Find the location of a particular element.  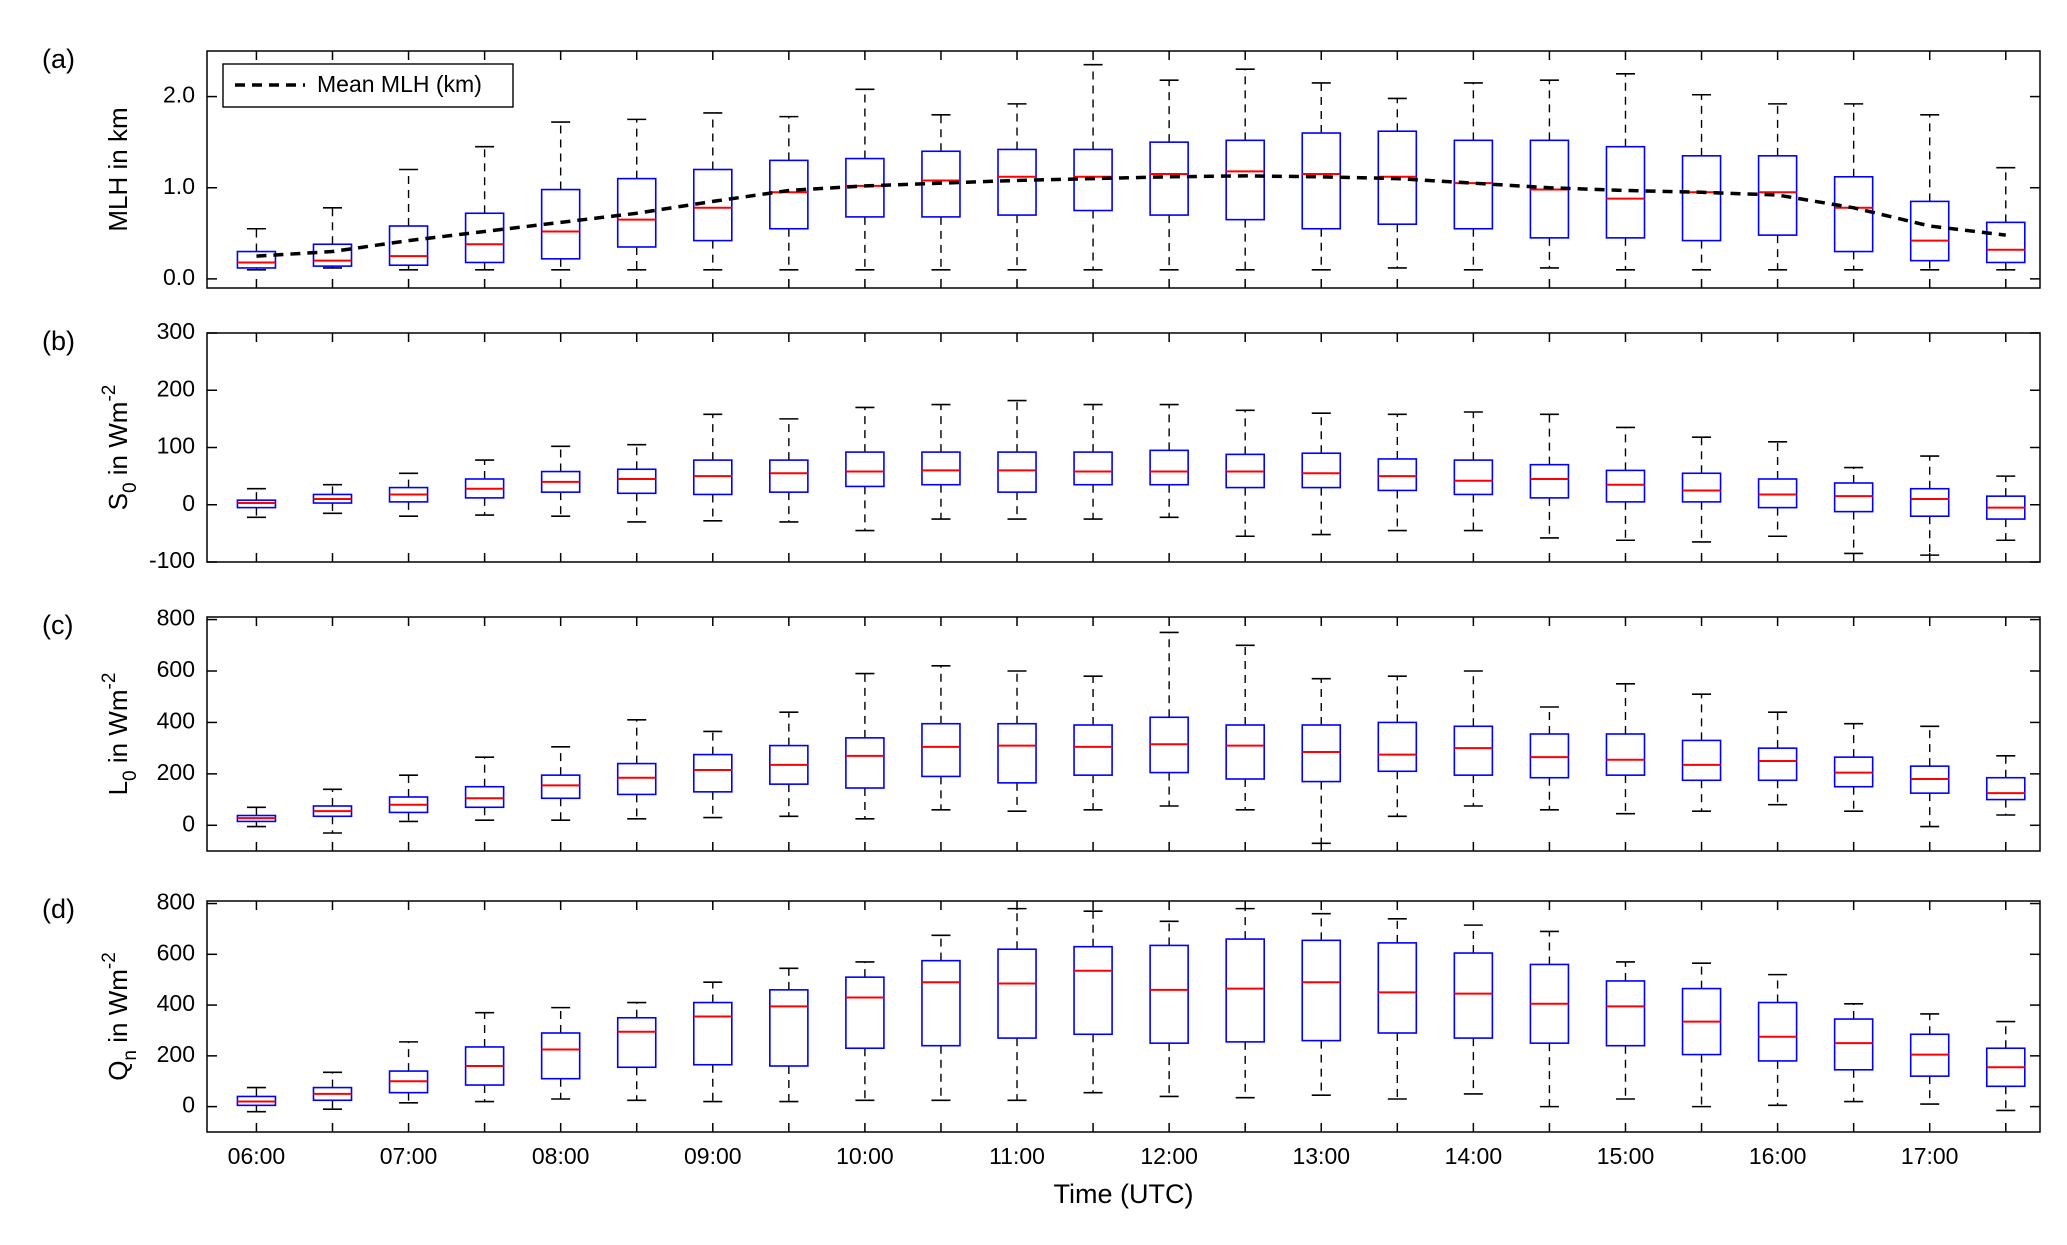

y-axis-label: L0 in Wm-2 is located at coordinates (120, 734).